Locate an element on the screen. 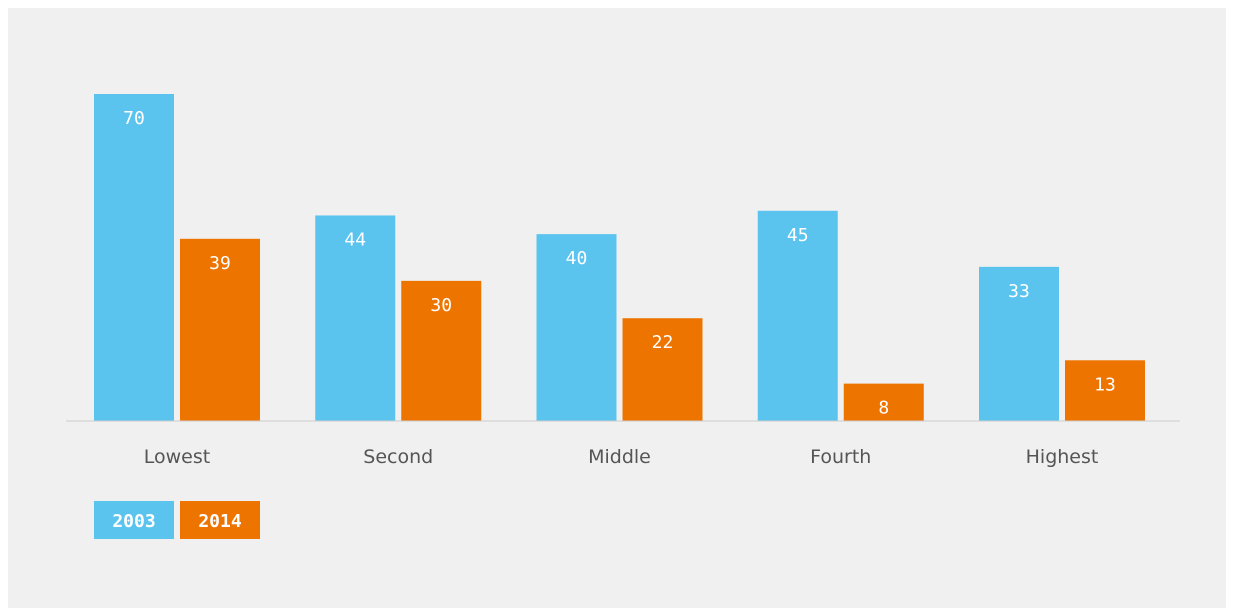  legend-label-2003: 2003 is located at coordinates (133, 521).